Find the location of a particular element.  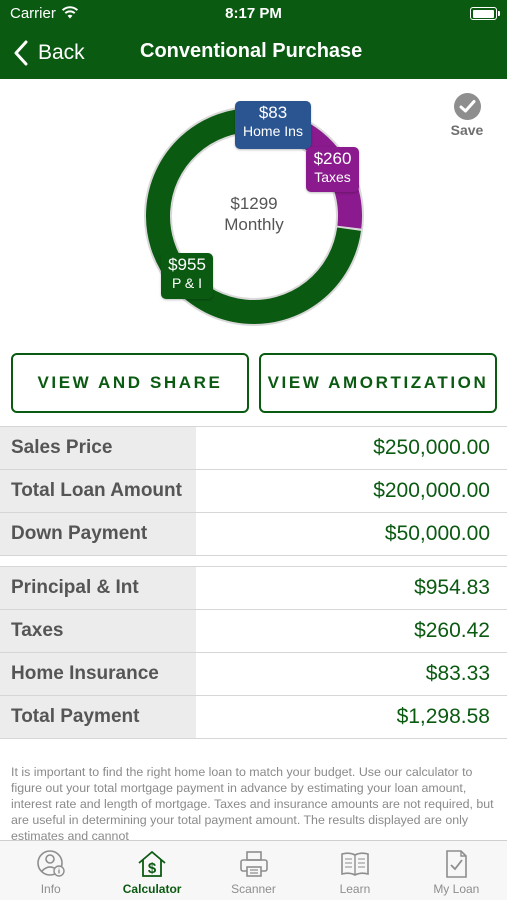

pi-amount: $955 is located at coordinates (187, 264).